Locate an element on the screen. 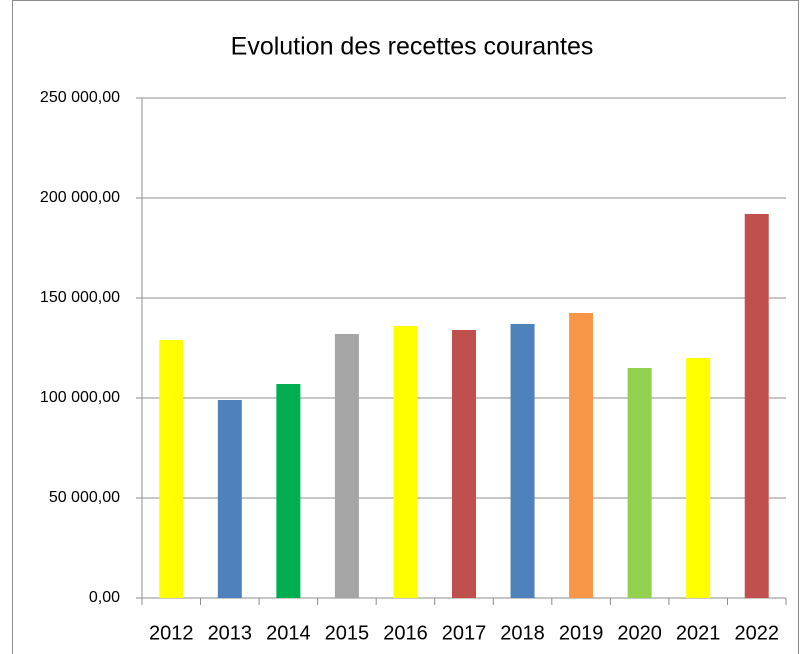 The image size is (800, 654). x-tick-label: 2017 is located at coordinates (464, 633).